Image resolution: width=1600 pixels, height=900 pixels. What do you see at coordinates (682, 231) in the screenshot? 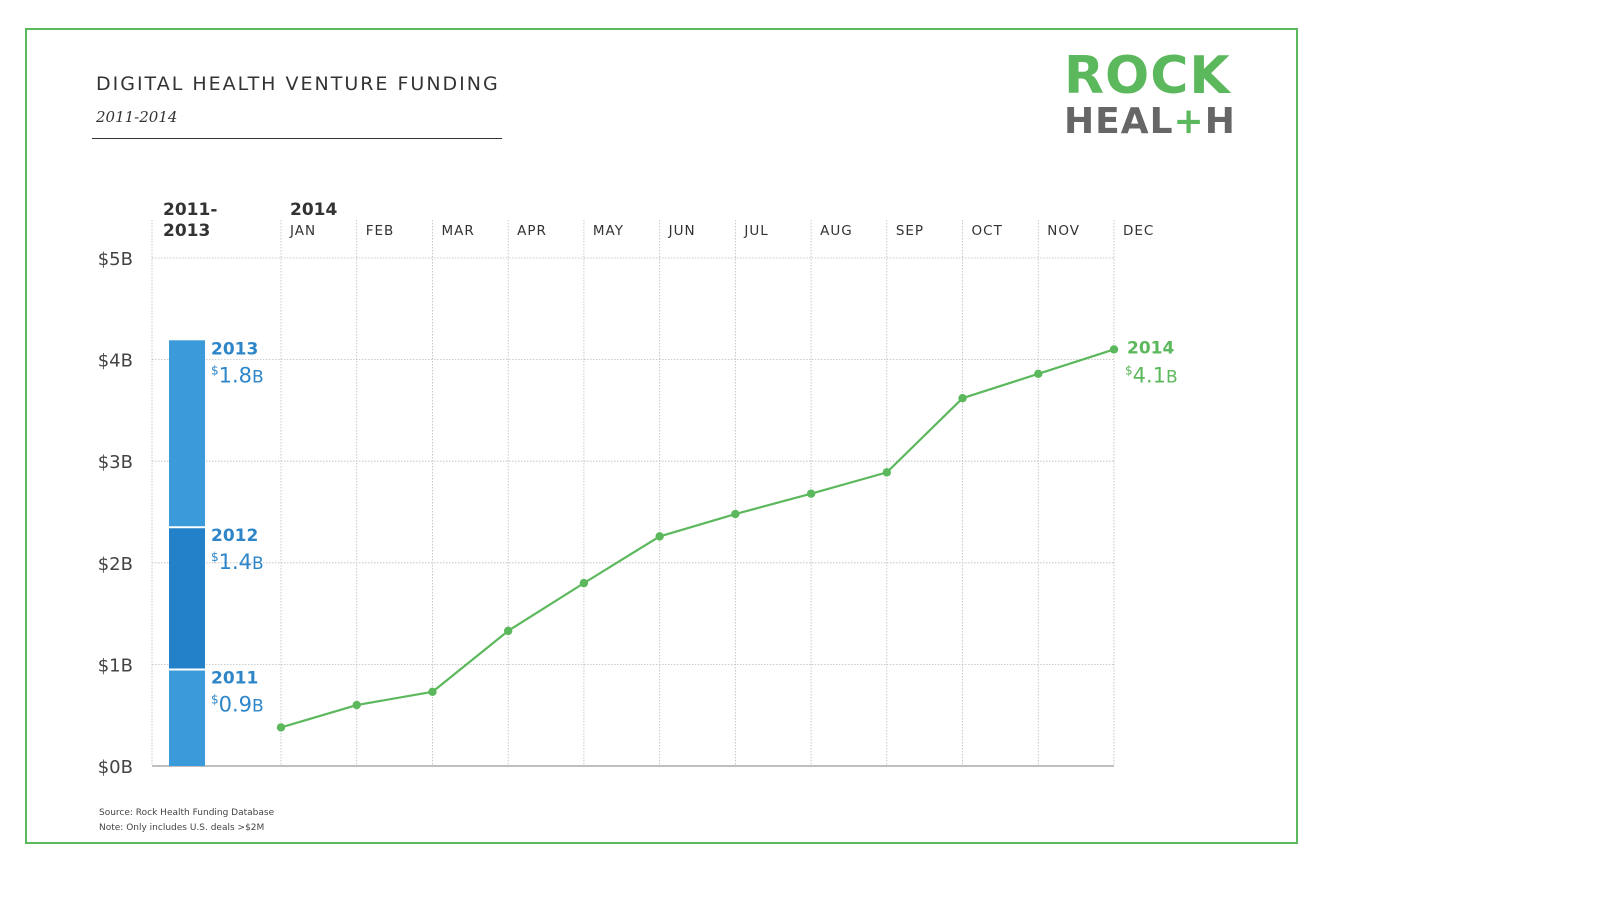
I see `month-label: JUN` at bounding box center [682, 231].